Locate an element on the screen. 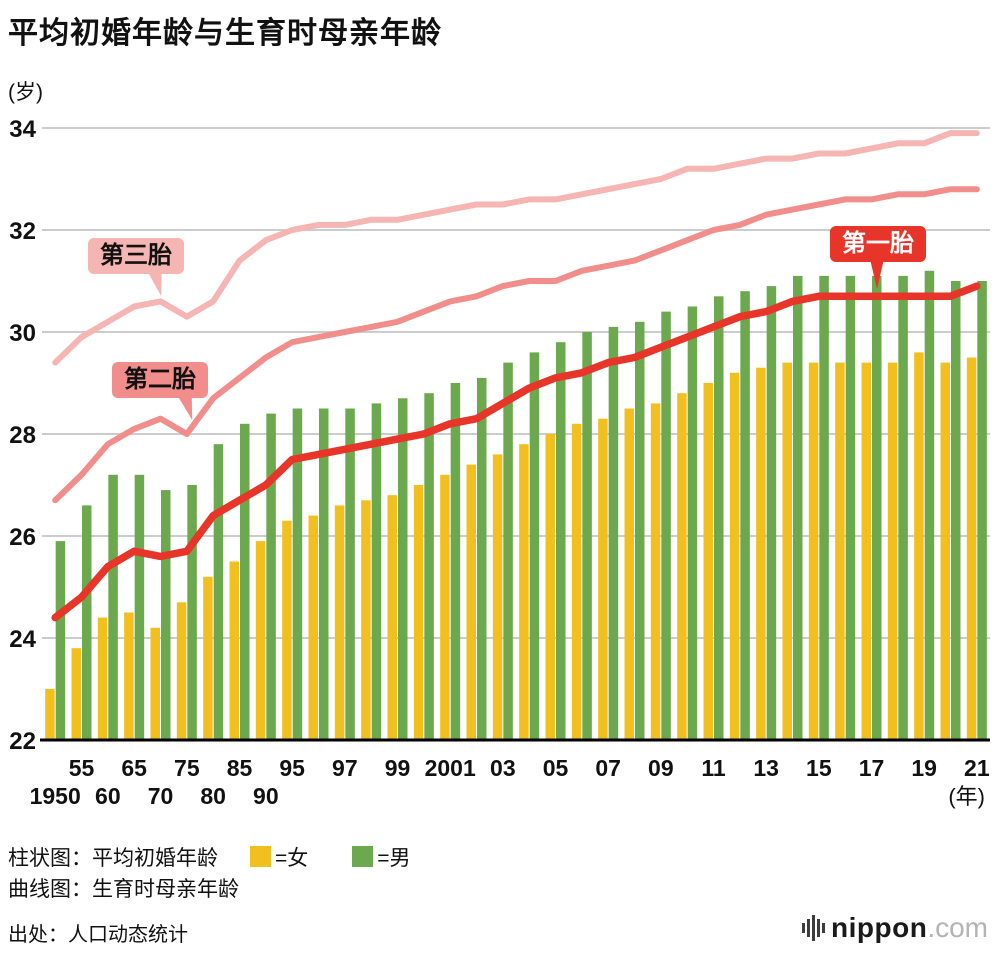 Image resolution: width=1000 pixels, height=960 pixels. legend-male-label: =男 is located at coordinates (394, 858).